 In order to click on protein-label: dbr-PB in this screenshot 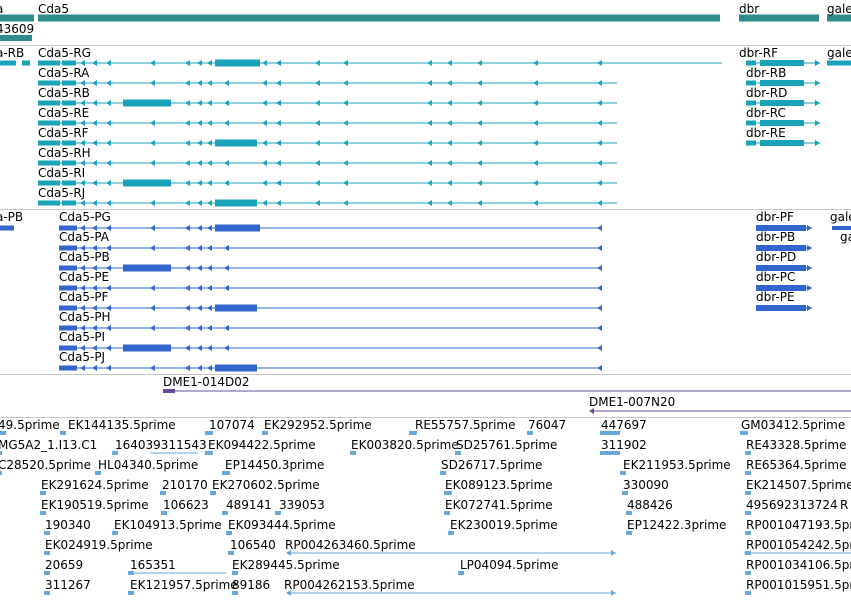, I will do `click(776, 237)`.